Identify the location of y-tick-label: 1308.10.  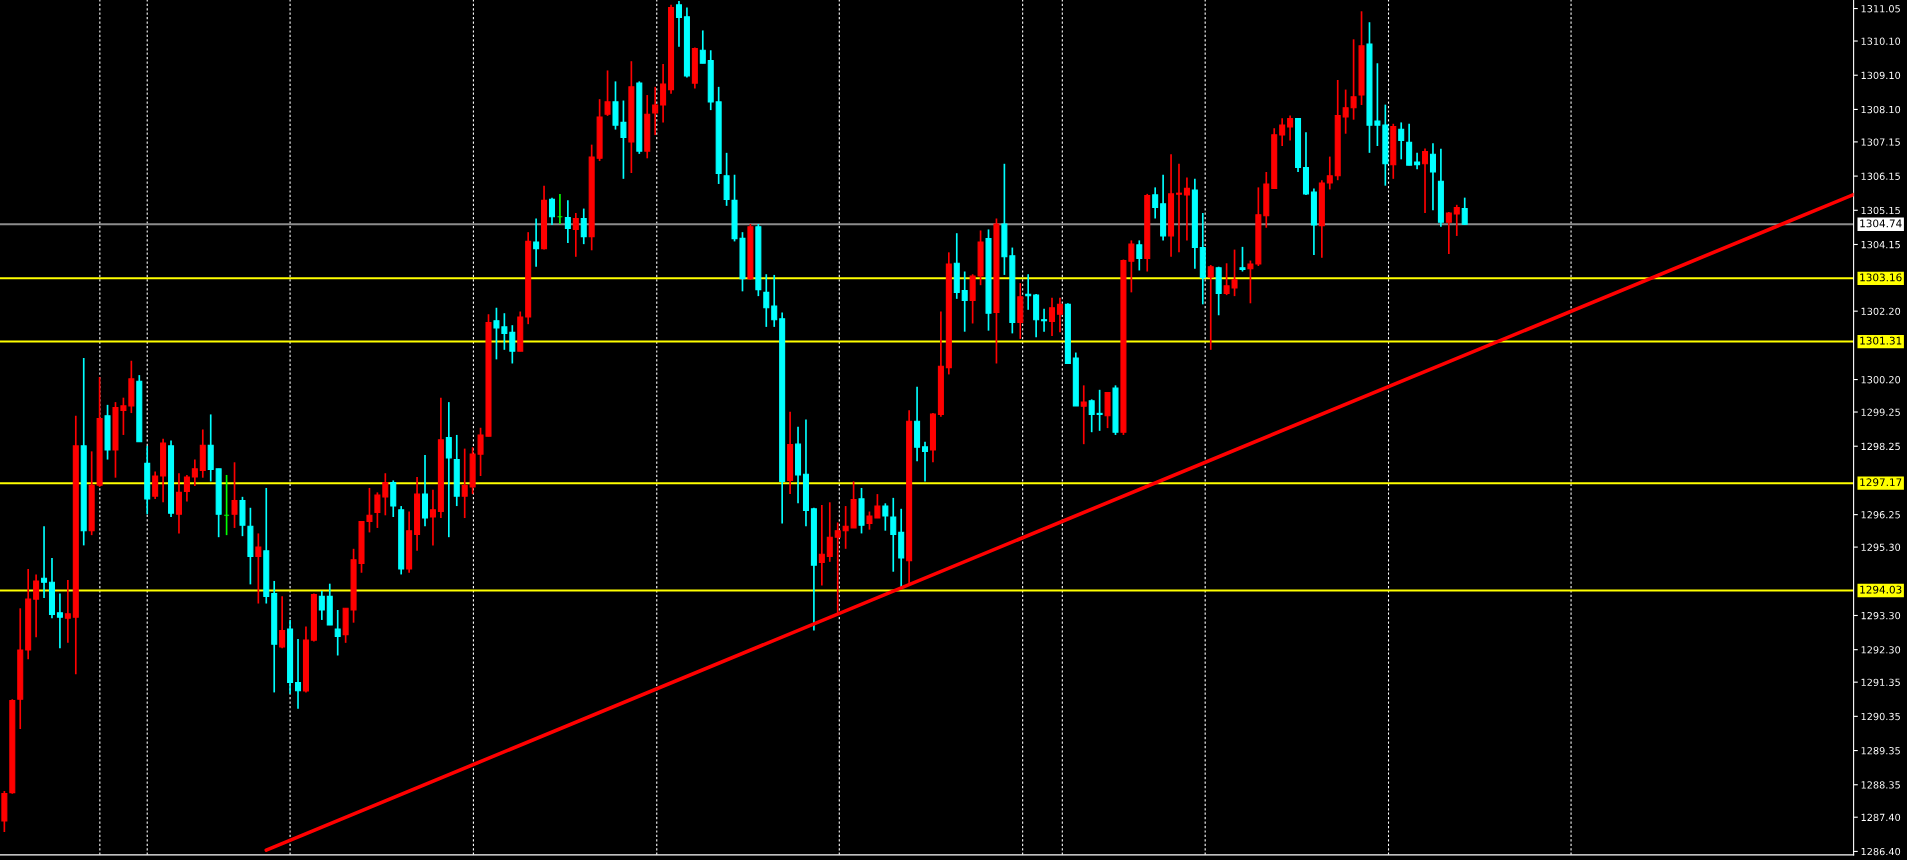
(1881, 109).